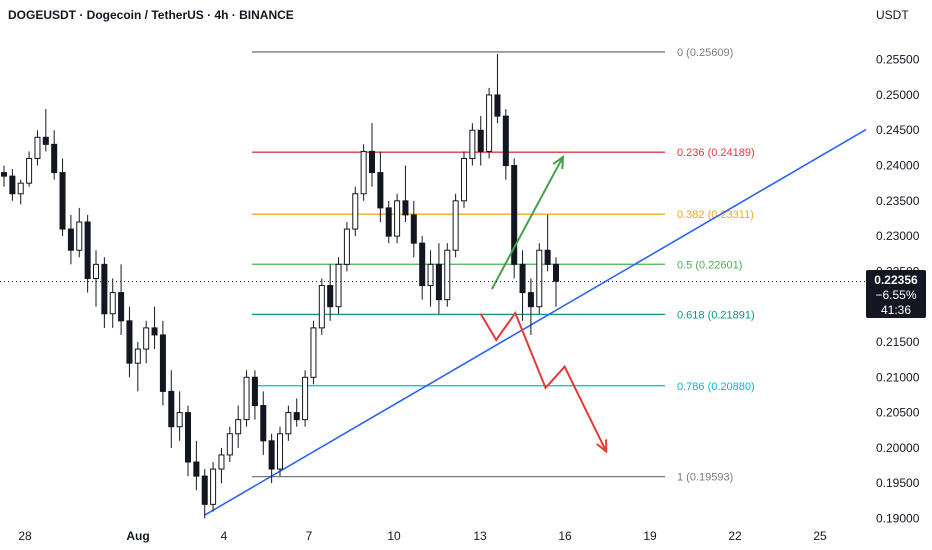  Describe the element at coordinates (480, 536) in the screenshot. I see `x-tick-label-5: 13` at that location.